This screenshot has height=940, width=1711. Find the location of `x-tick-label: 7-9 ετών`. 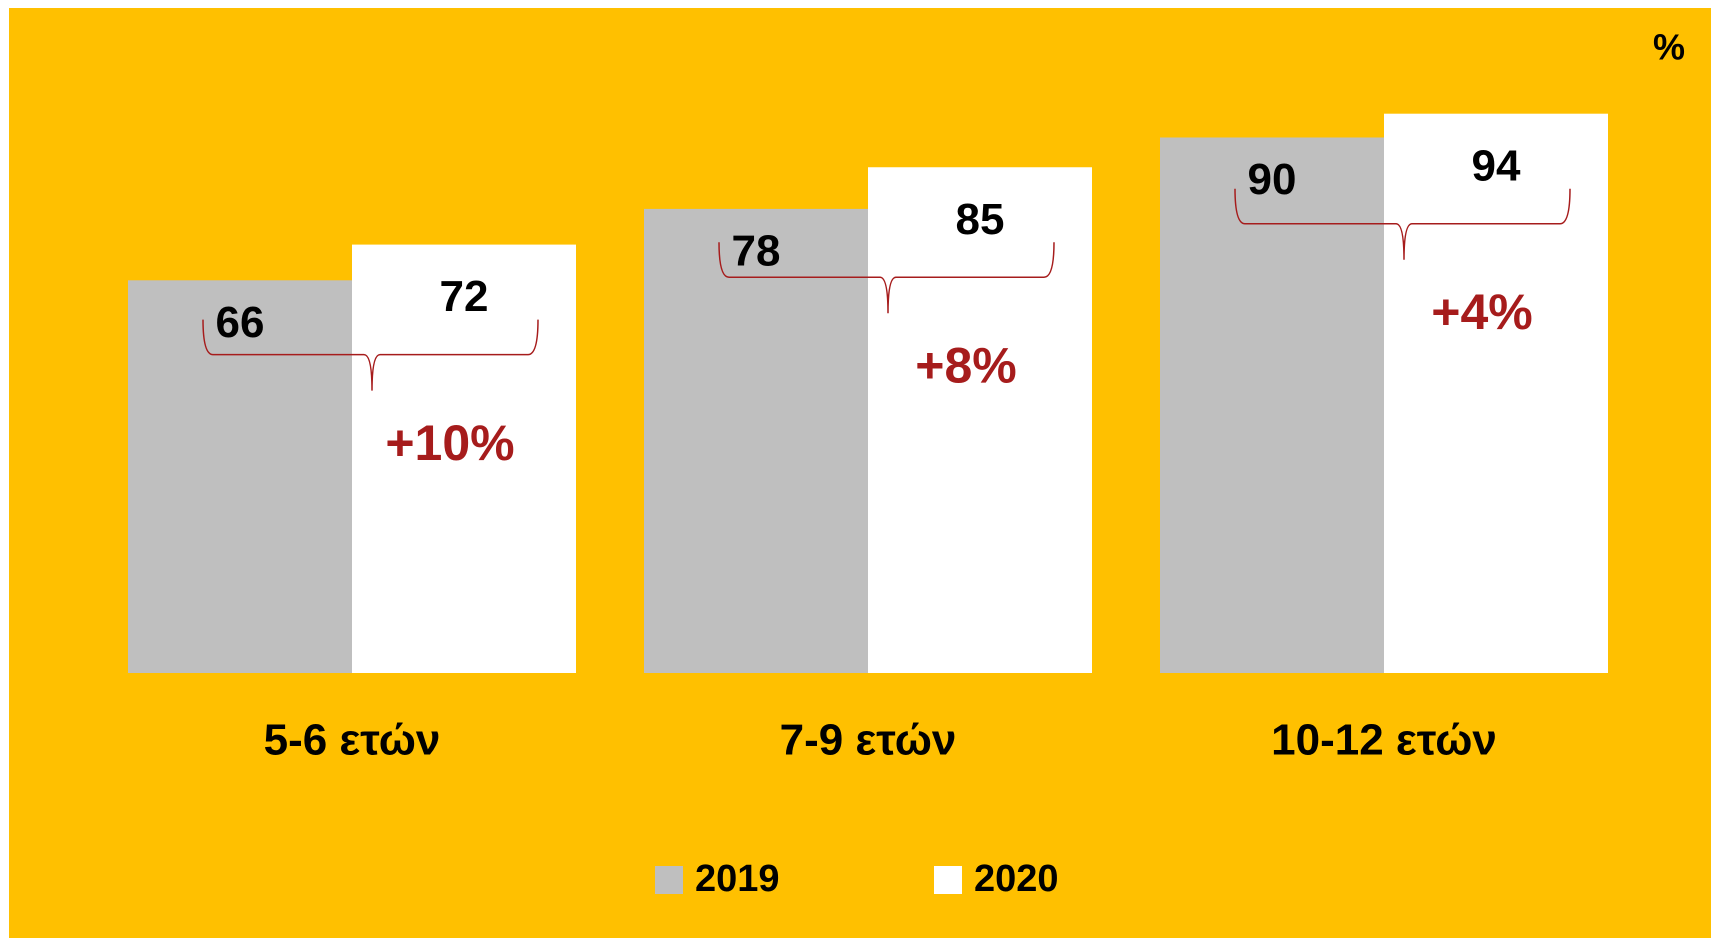

x-tick-label: 7-9 ετών is located at coordinates (868, 740).